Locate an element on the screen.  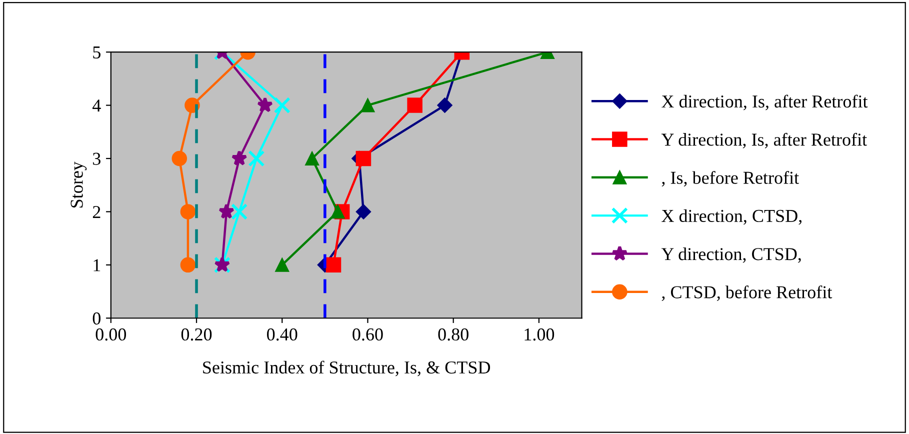
x-tick-label: 0.40 is located at coordinates (282, 334).